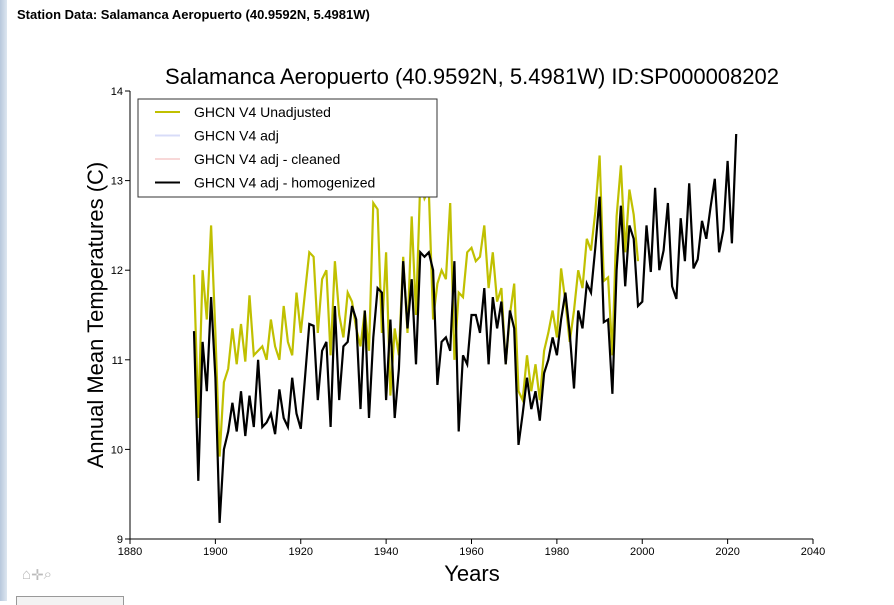  Describe the element at coordinates (471, 573) in the screenshot. I see `x-axis-label: Years` at that location.